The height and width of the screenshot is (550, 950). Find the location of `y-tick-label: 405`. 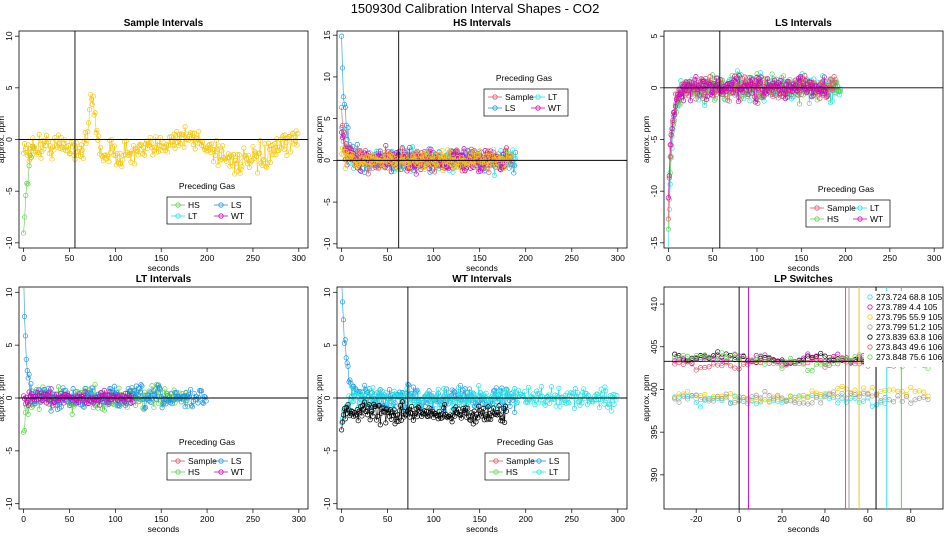

y-tick-label: 405 is located at coordinates (654, 346).